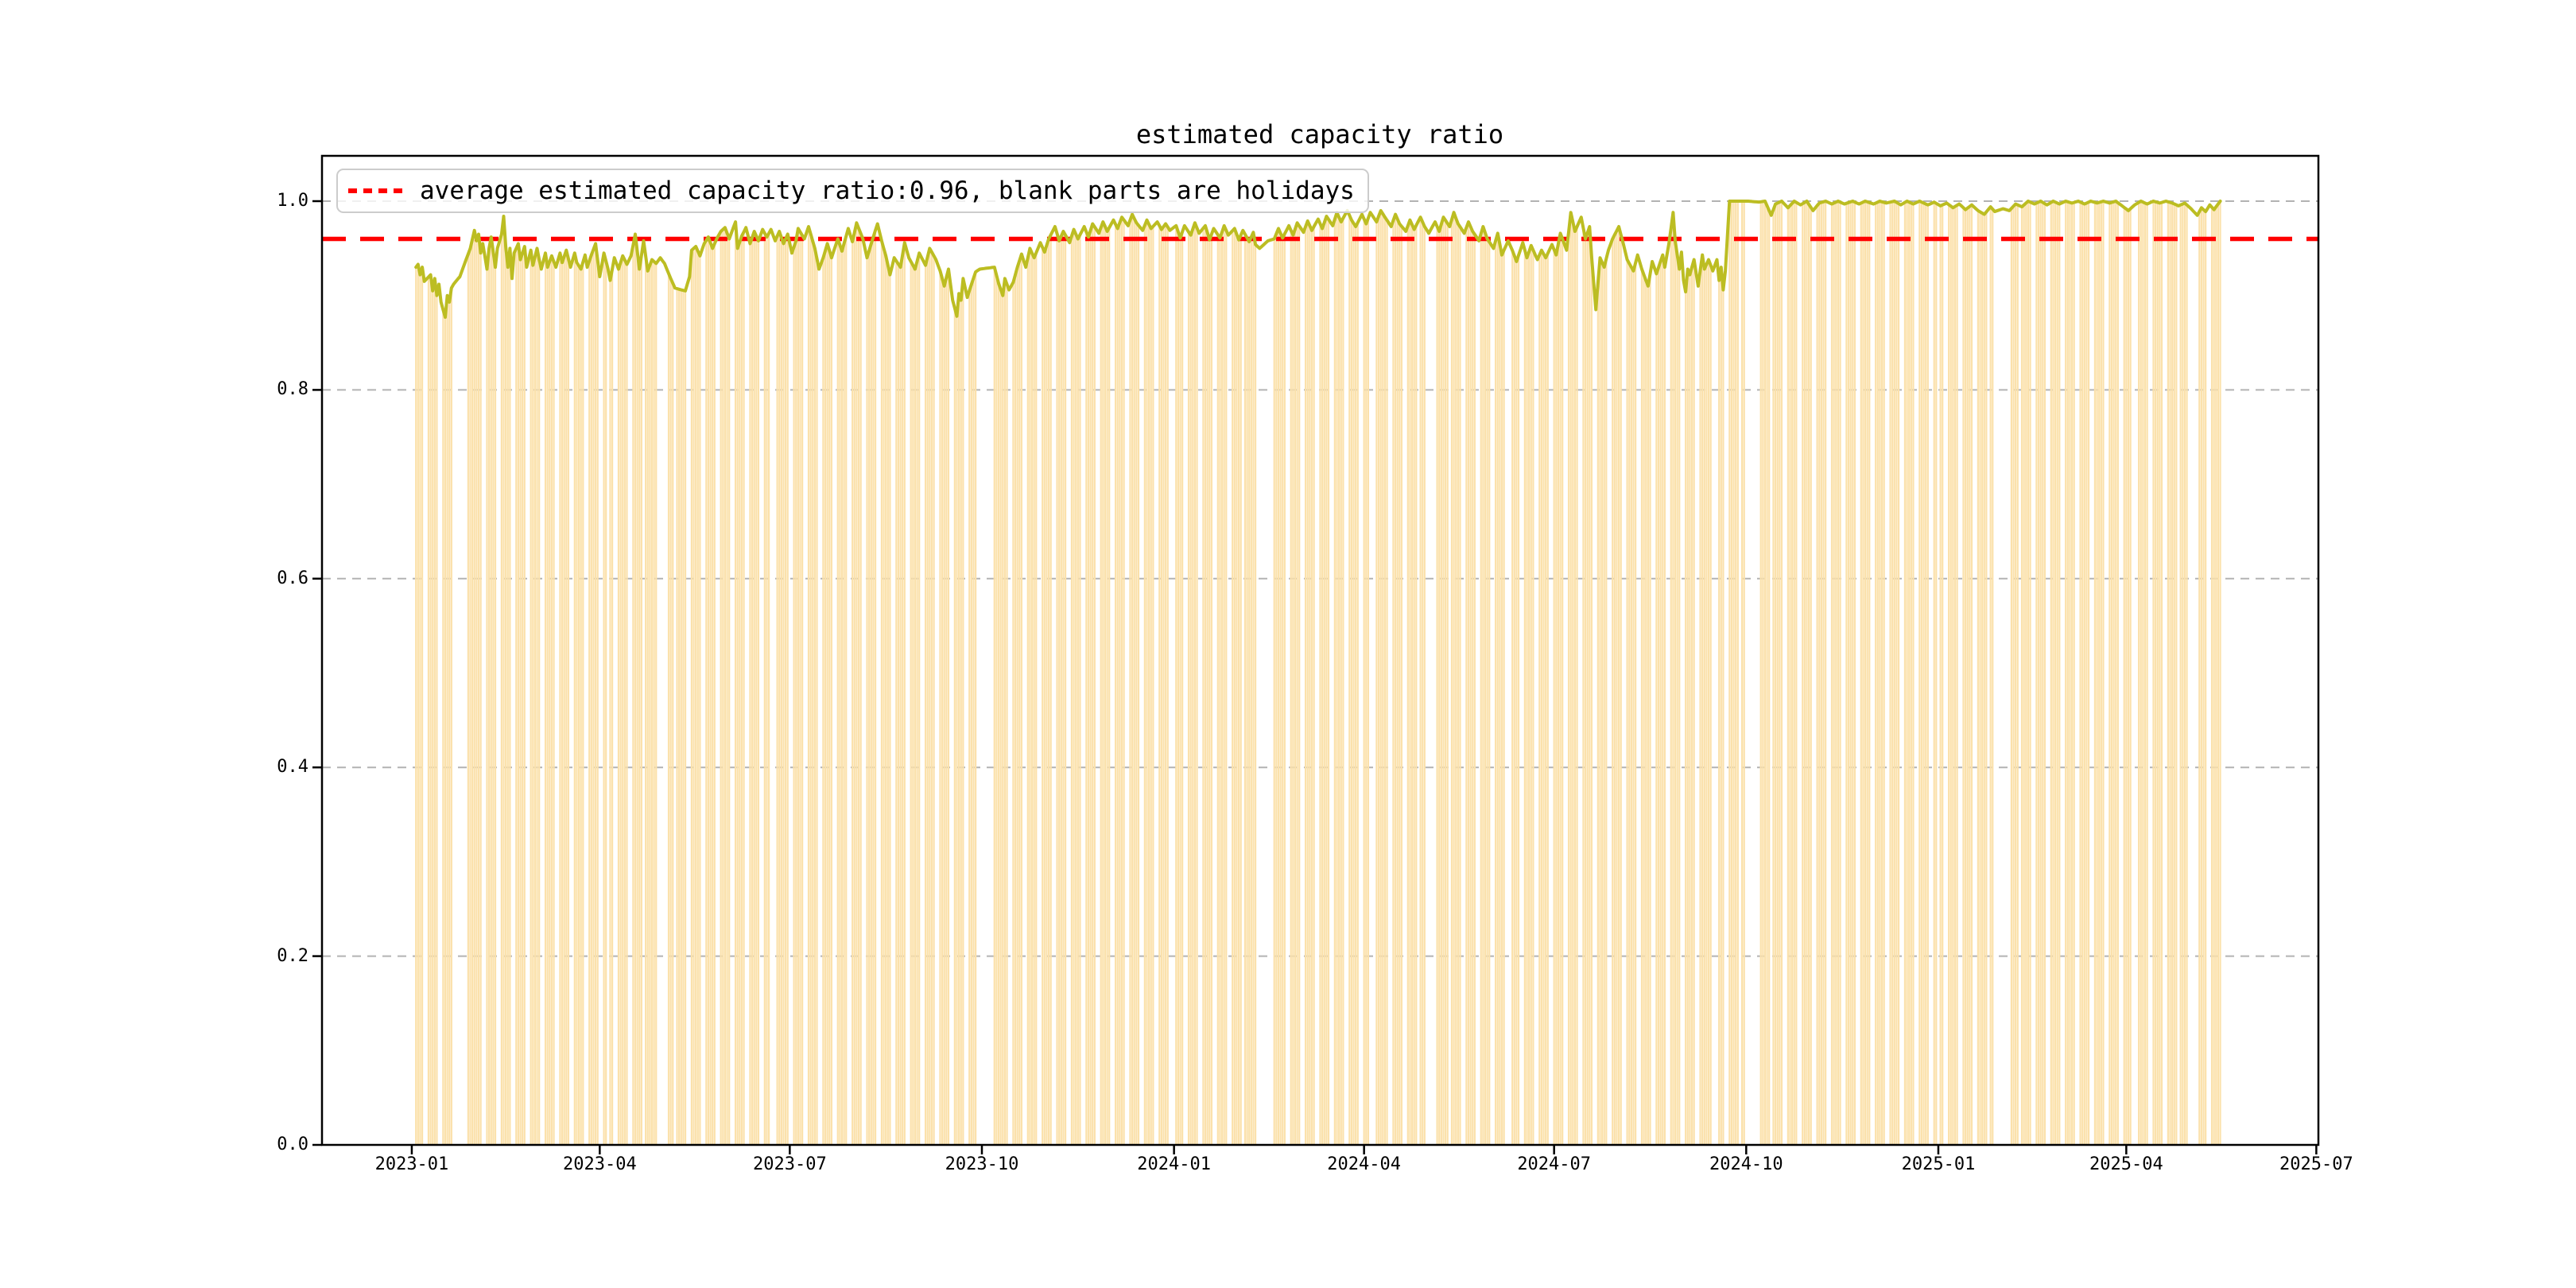 The width and height of the screenshot is (2576, 1288). What do you see at coordinates (1746, 1164) in the screenshot?
I see `x-tick-label: 2024-10` at bounding box center [1746, 1164].